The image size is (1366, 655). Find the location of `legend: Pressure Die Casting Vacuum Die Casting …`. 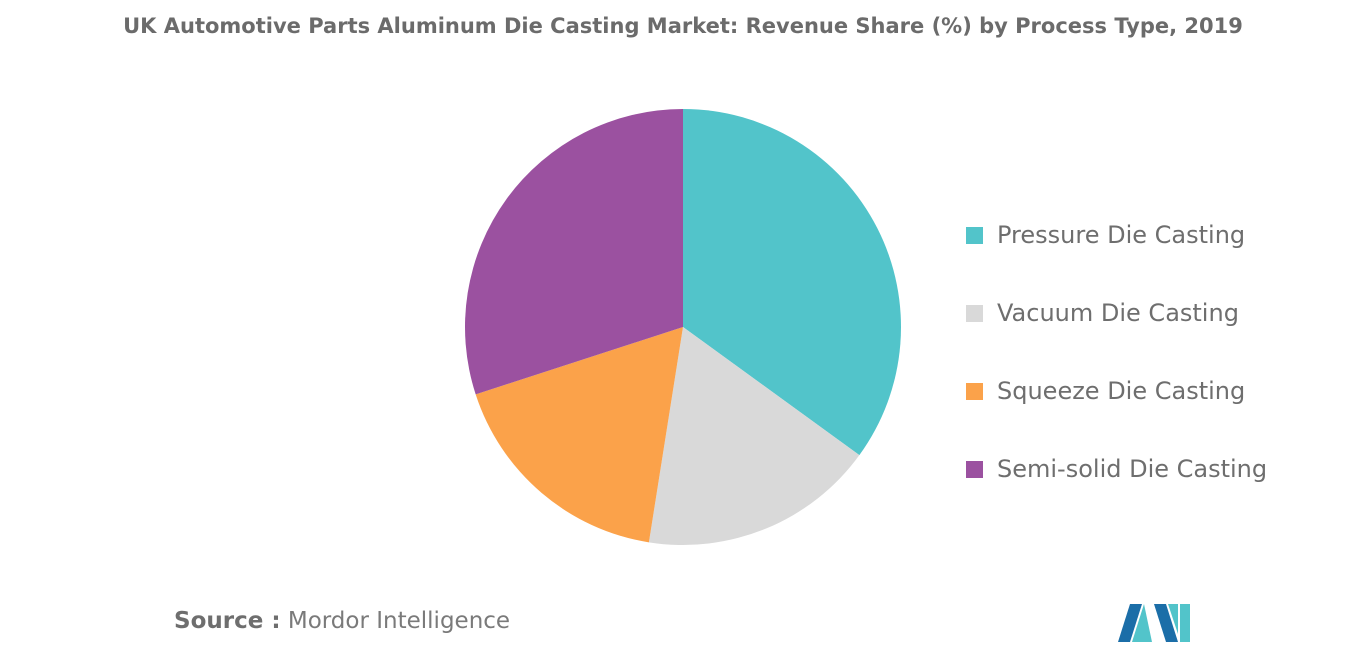

legend: Pressure Die Casting Vacuum Die Casting … is located at coordinates (1116, 352).